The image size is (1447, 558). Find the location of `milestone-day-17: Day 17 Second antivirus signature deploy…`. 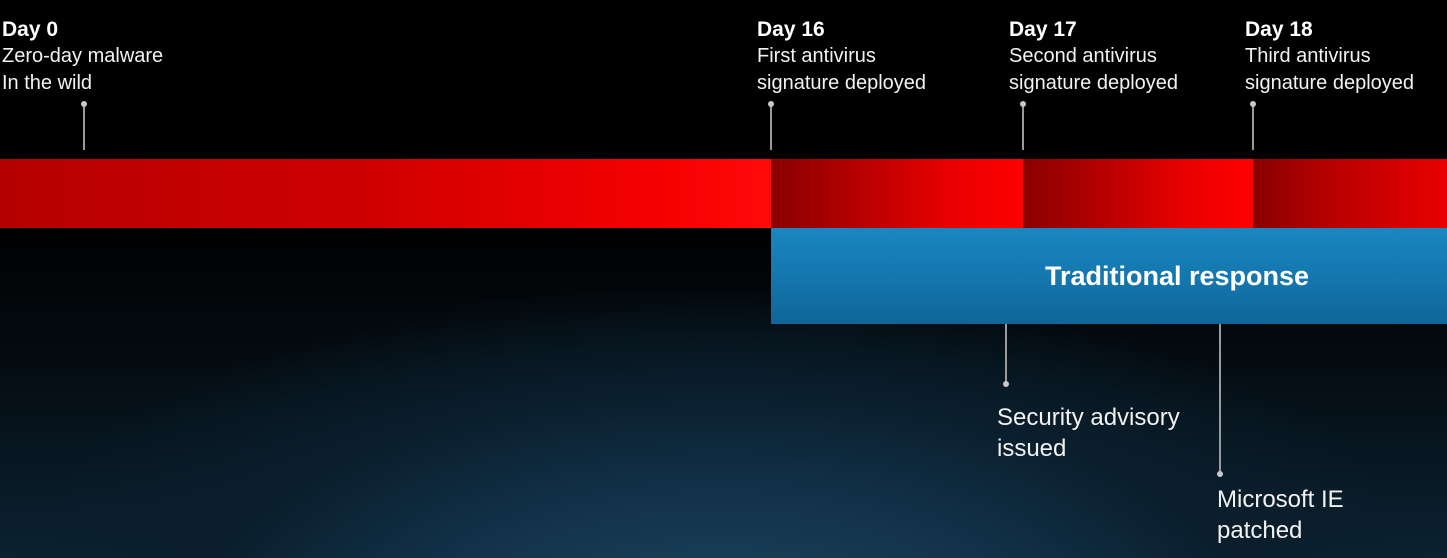

milestone-day-17: Day 17 Second antivirus signature deploy… is located at coordinates (1093, 57).